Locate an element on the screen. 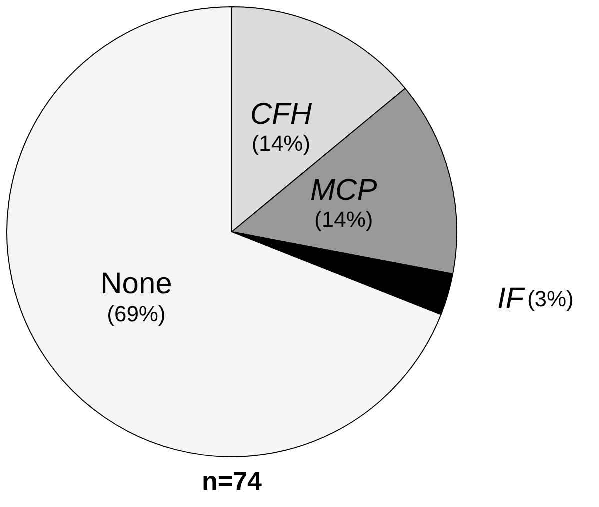 This screenshot has height=507, width=599. slice-label: IF is located at coordinates (511, 299).